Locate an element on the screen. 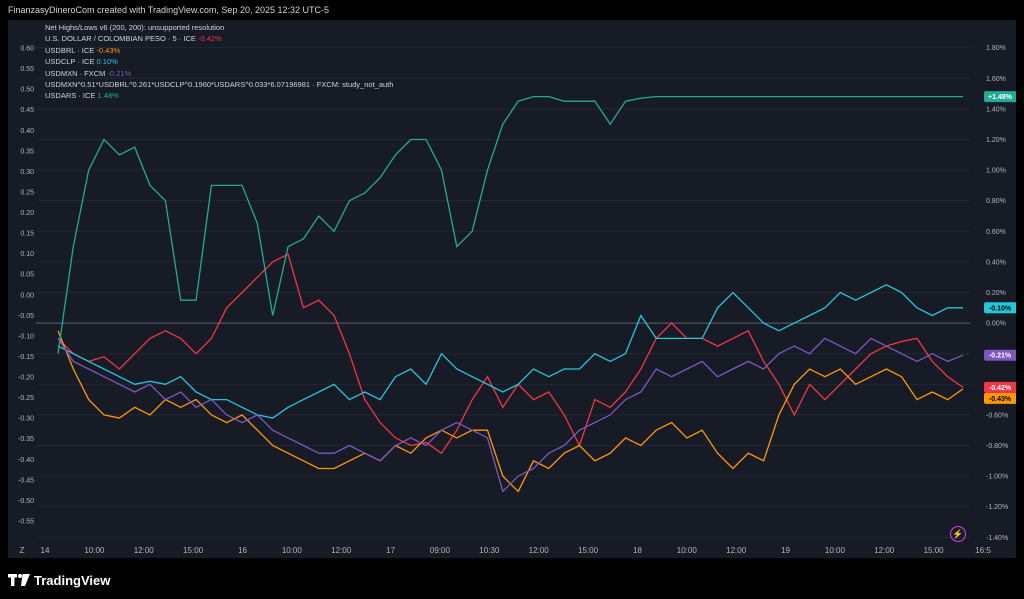 The width and height of the screenshot is (1024, 599). price-badge-label: -0.43% is located at coordinates (1000, 399).